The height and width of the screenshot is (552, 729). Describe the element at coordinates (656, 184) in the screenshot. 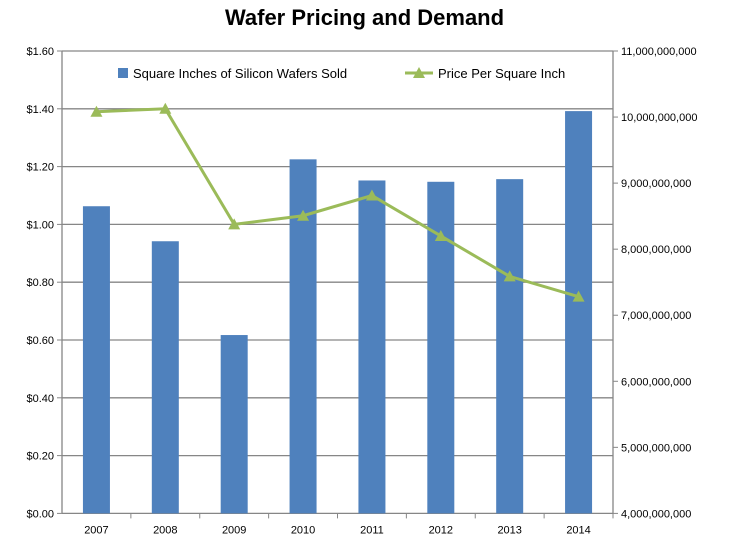

I see `right-tick-label: 9,000,000,000` at that location.